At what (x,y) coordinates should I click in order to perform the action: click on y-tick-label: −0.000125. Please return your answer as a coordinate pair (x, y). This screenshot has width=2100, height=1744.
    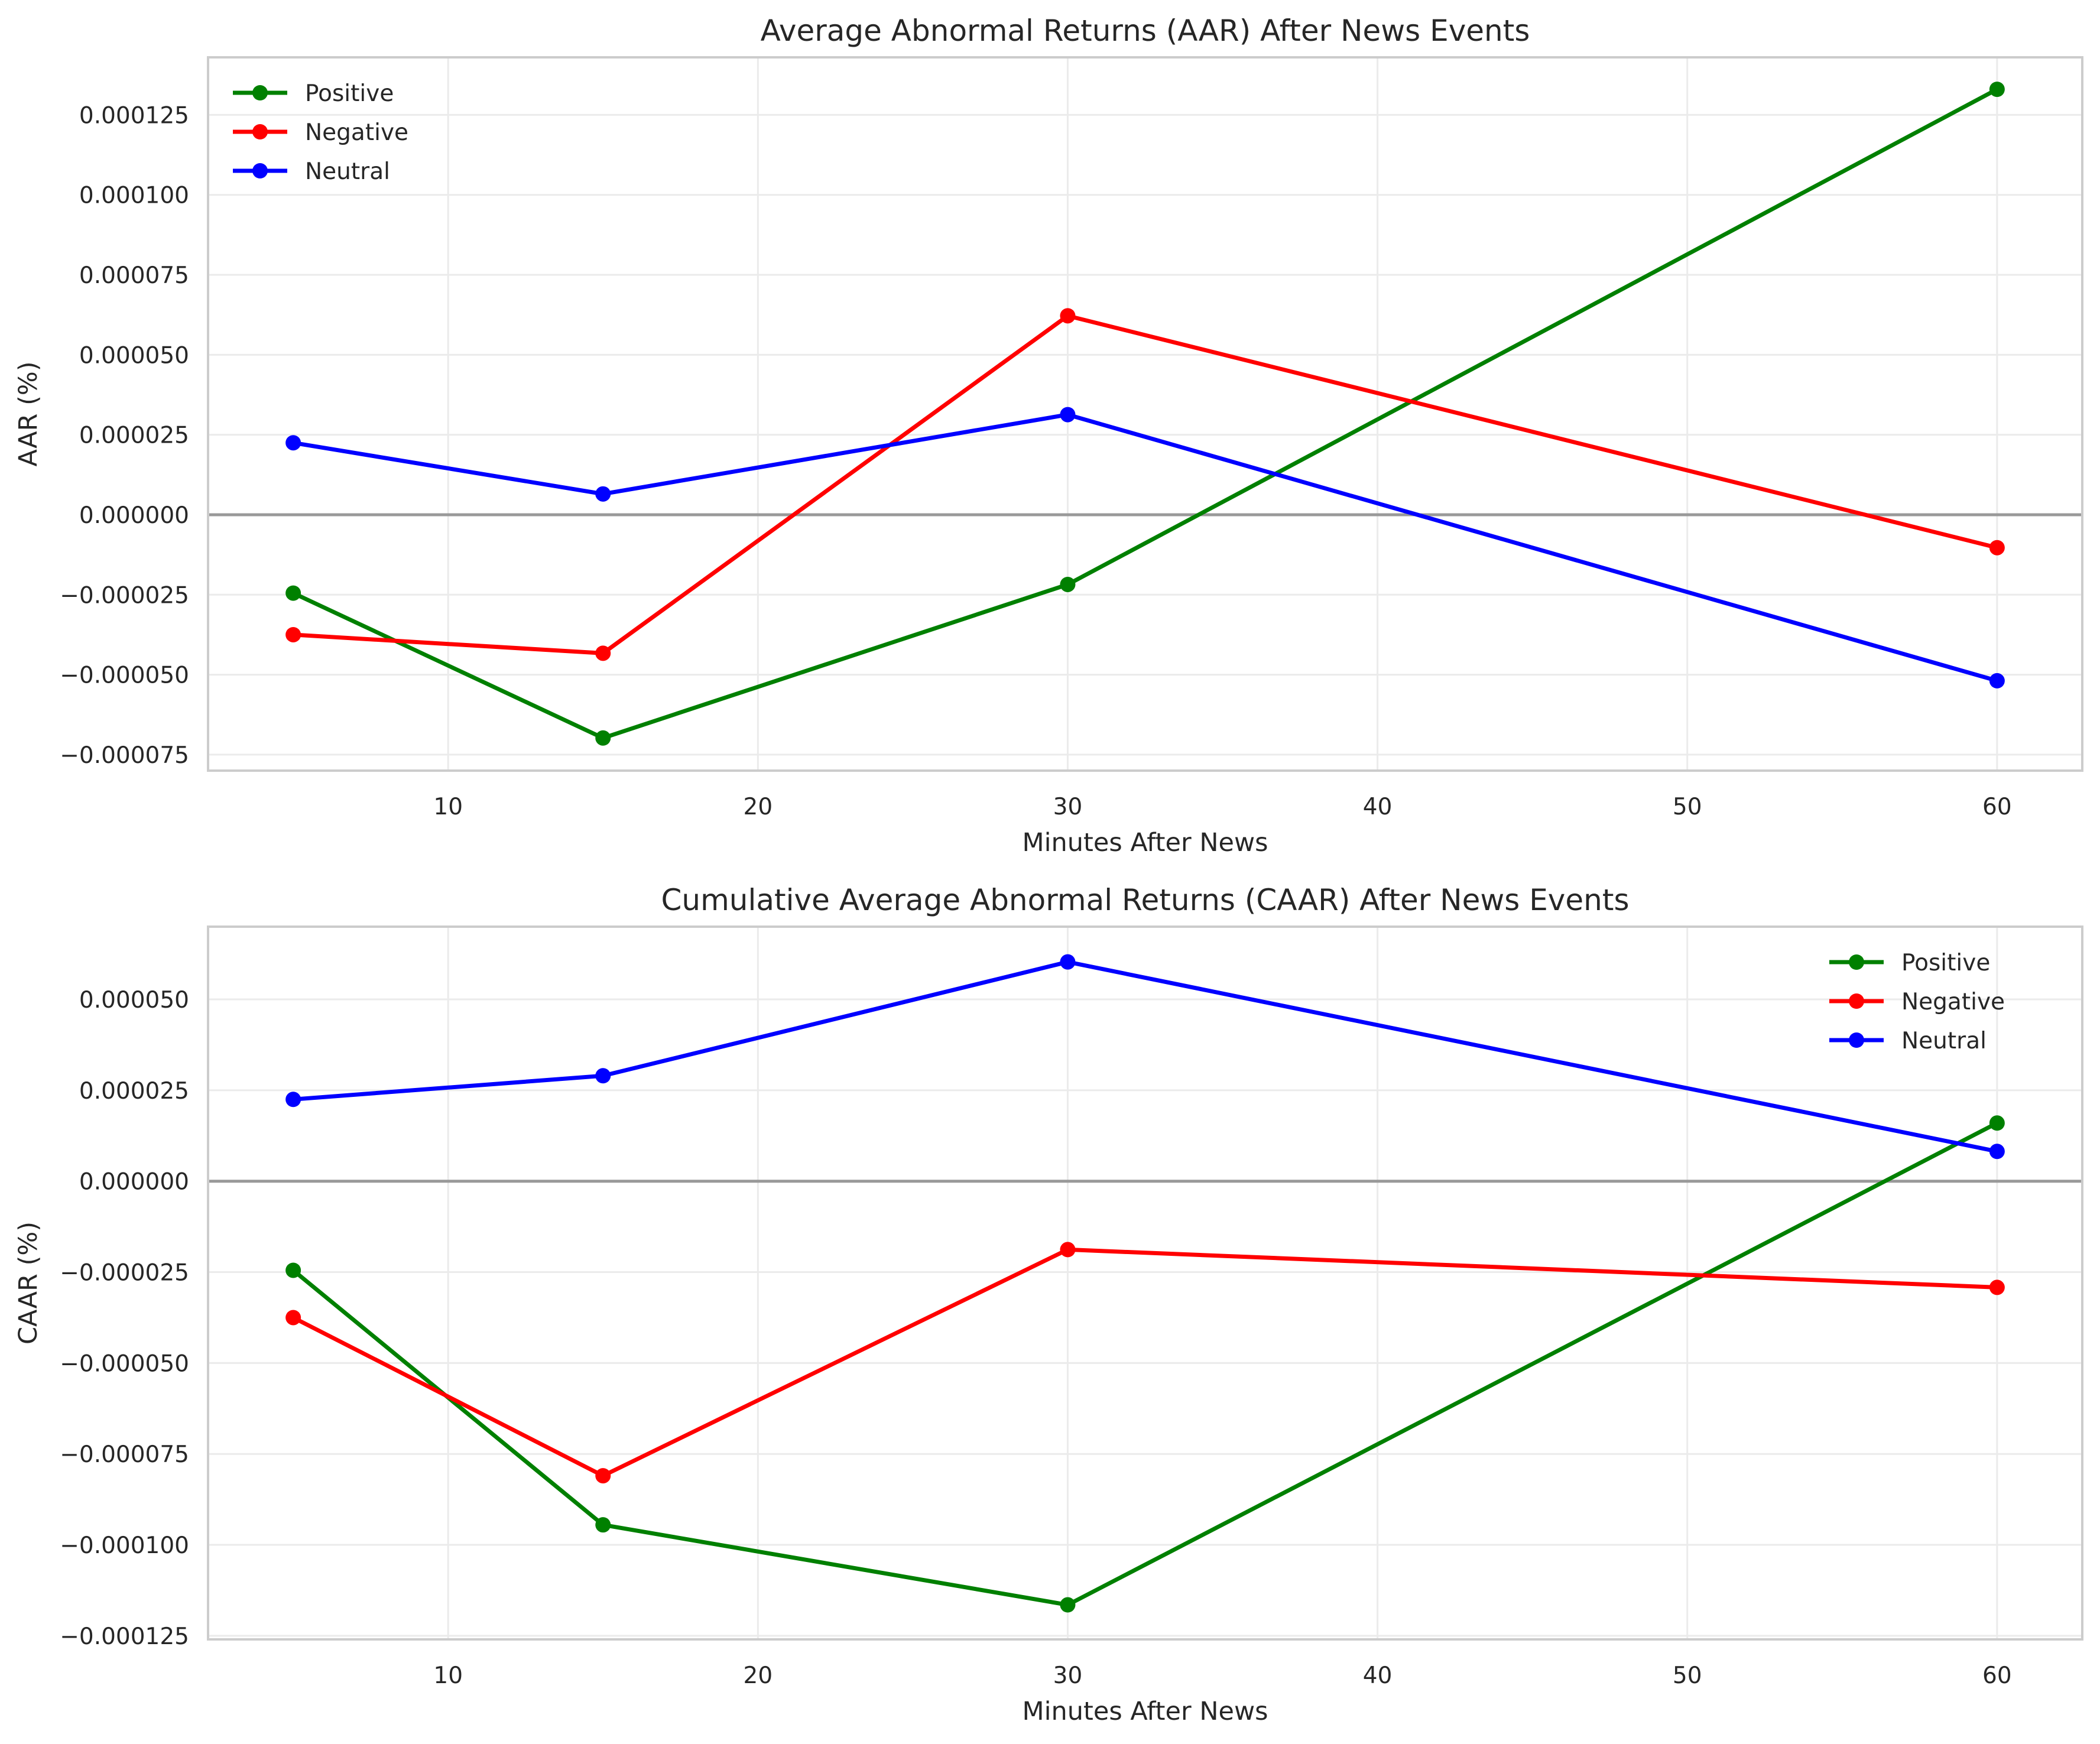
    Looking at the image, I should click on (124, 1637).